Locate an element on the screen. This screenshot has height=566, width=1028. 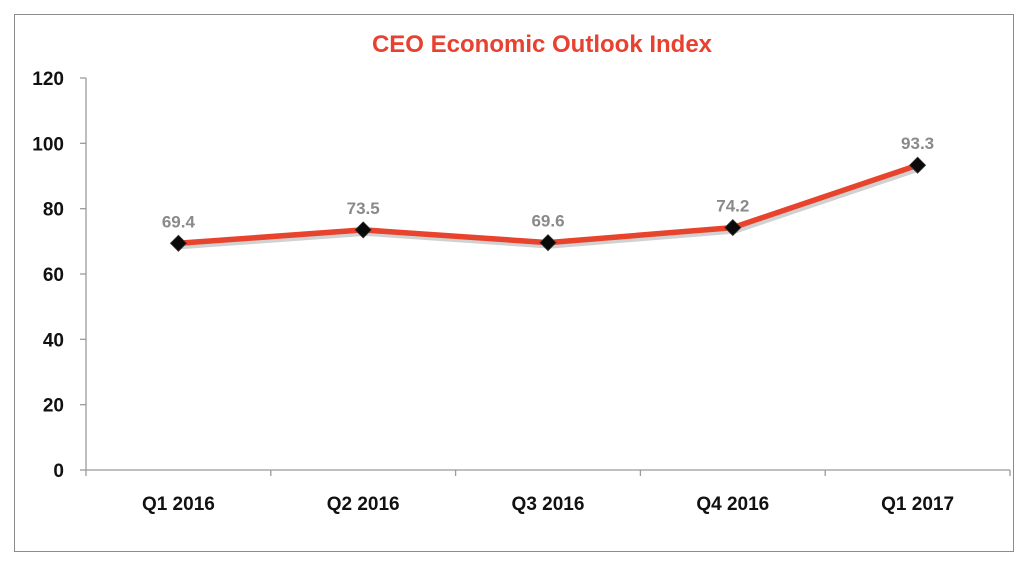
y-tick-label: 20 is located at coordinates (53, 406).